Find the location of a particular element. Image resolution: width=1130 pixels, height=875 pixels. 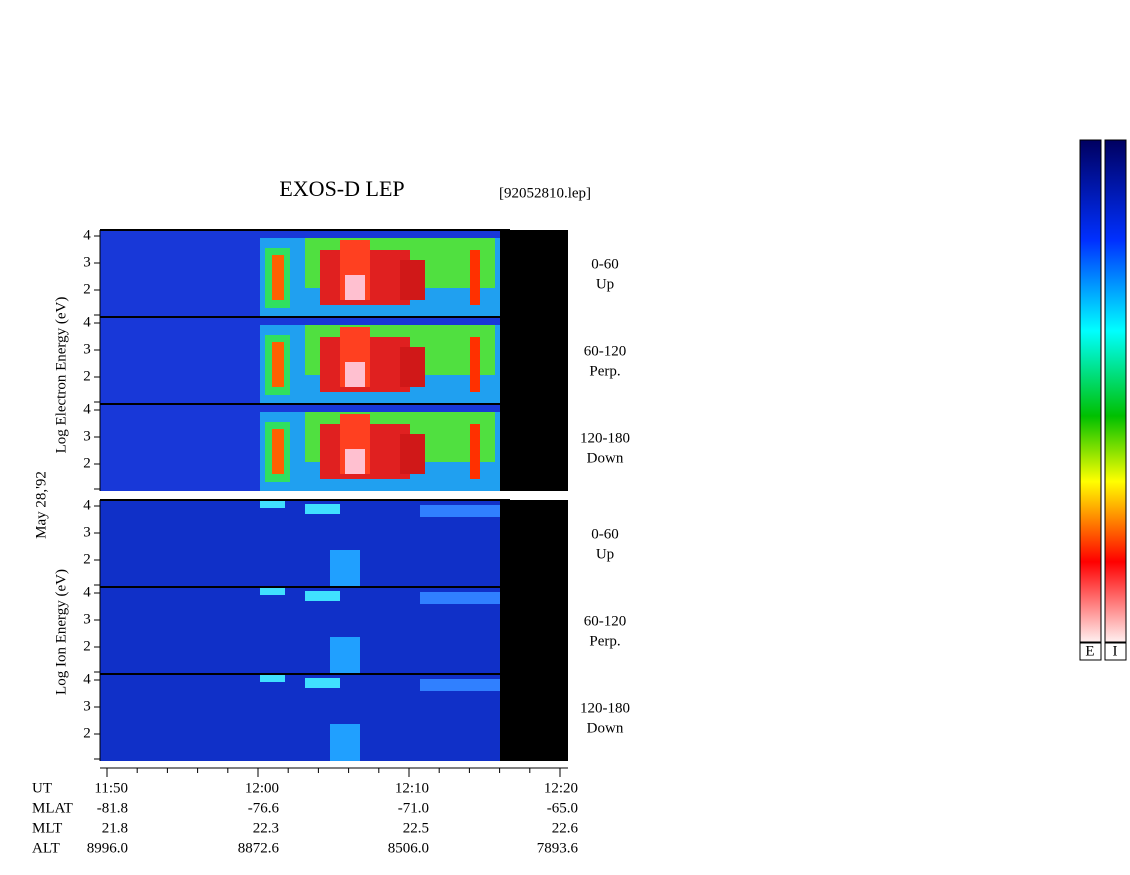

row-value: 8996.0 is located at coordinates (107, 848).